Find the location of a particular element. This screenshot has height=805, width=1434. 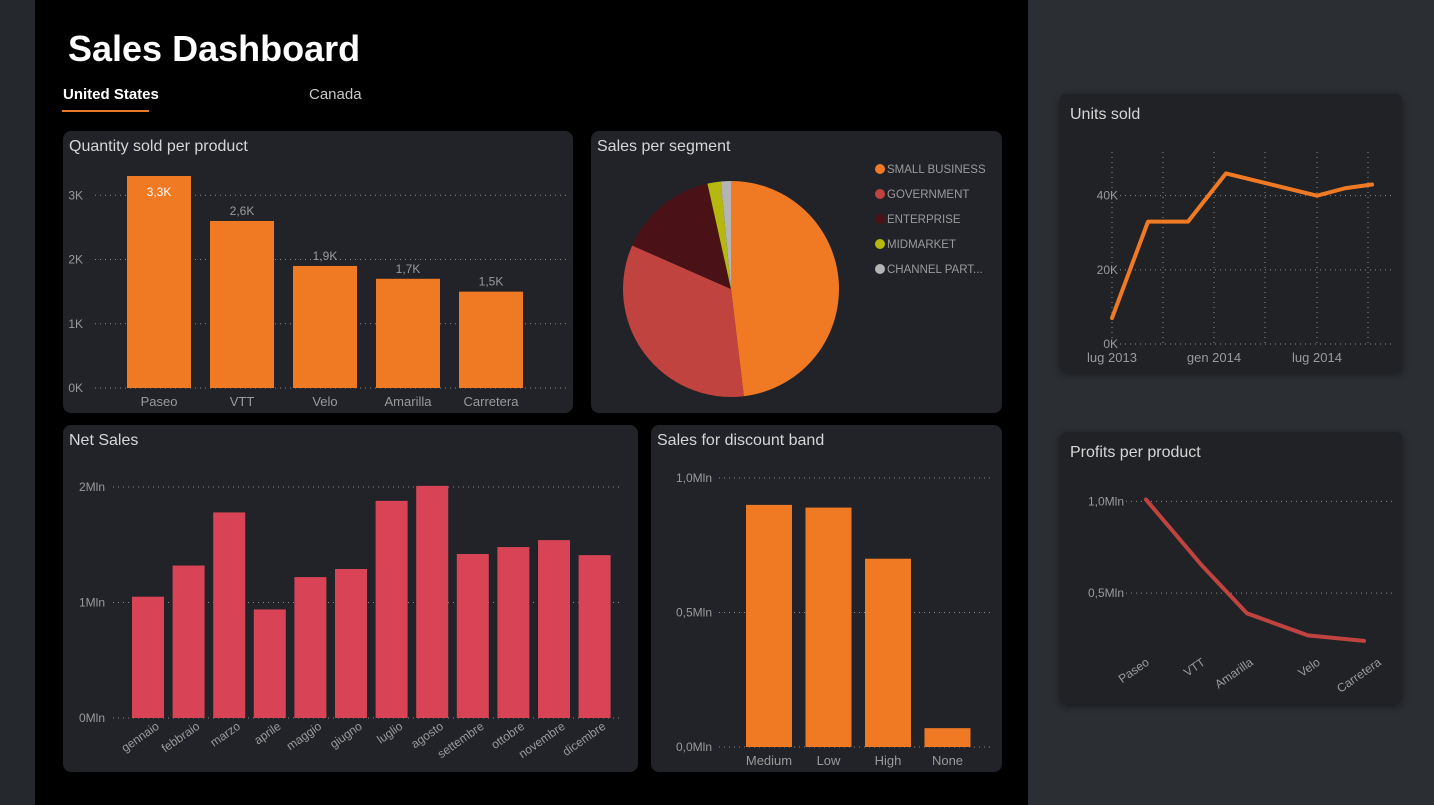

netsales-y-tick-label: 1Mln is located at coordinates (92, 603).